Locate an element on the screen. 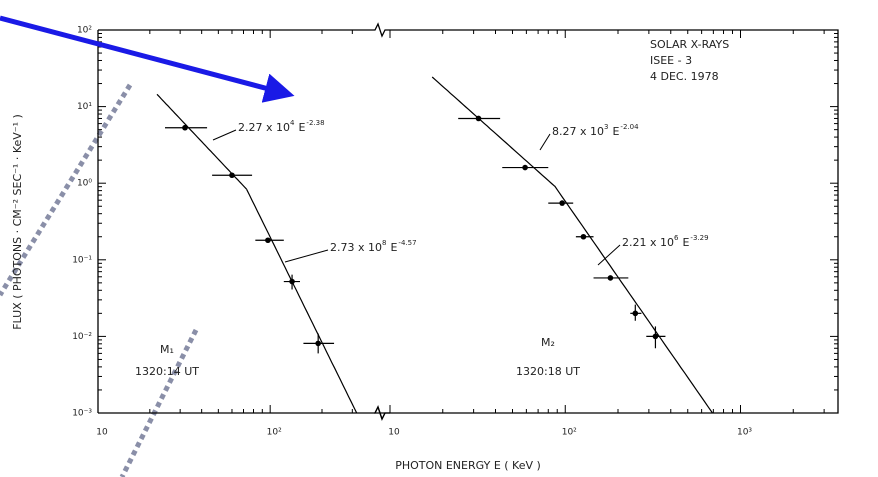 This screenshot has width=878, height=477. annotation: SOLAR X-RAYS is located at coordinates (689, 44).